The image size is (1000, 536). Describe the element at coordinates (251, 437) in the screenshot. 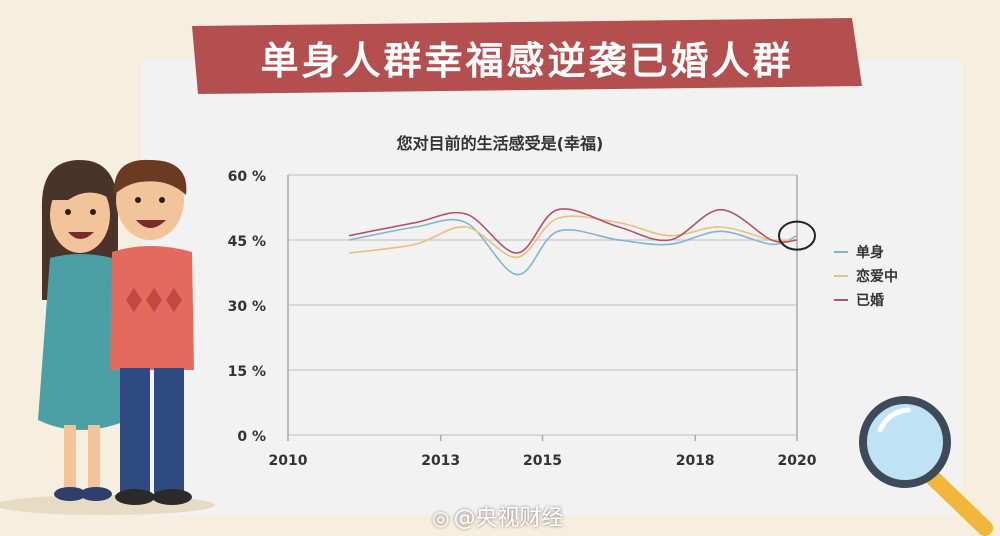

I see `y-tick-label: 0 %` at that location.